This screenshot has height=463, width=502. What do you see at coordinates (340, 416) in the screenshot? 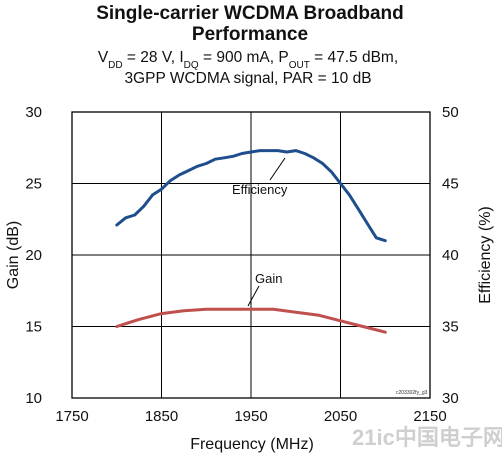
I see `x-tick-2050: 2050` at bounding box center [340, 416].